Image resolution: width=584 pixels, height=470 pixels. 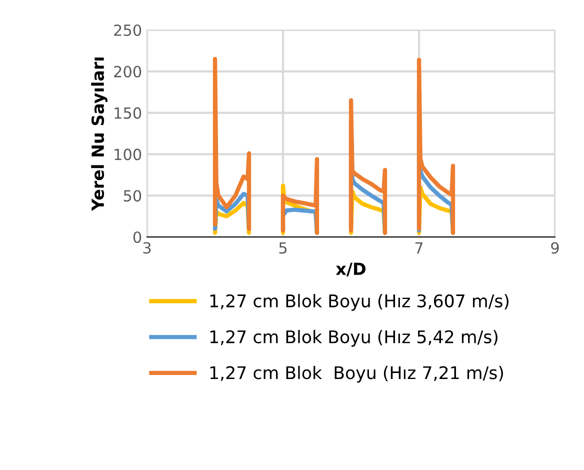 What do you see at coordinates (128, 72) in the screenshot?
I see `y-tick-label: 200` at bounding box center [128, 72].